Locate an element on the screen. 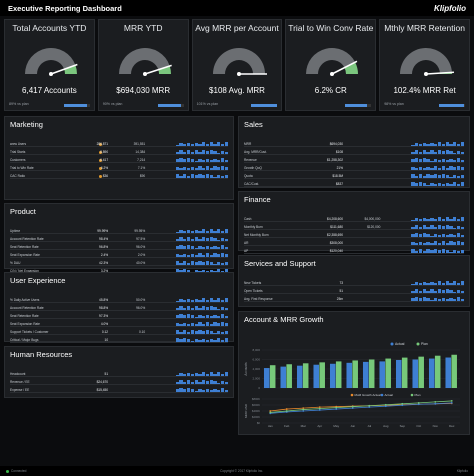 The image size is (474, 476). table-row: Headcount 51 is located at coordinates (119, 374).